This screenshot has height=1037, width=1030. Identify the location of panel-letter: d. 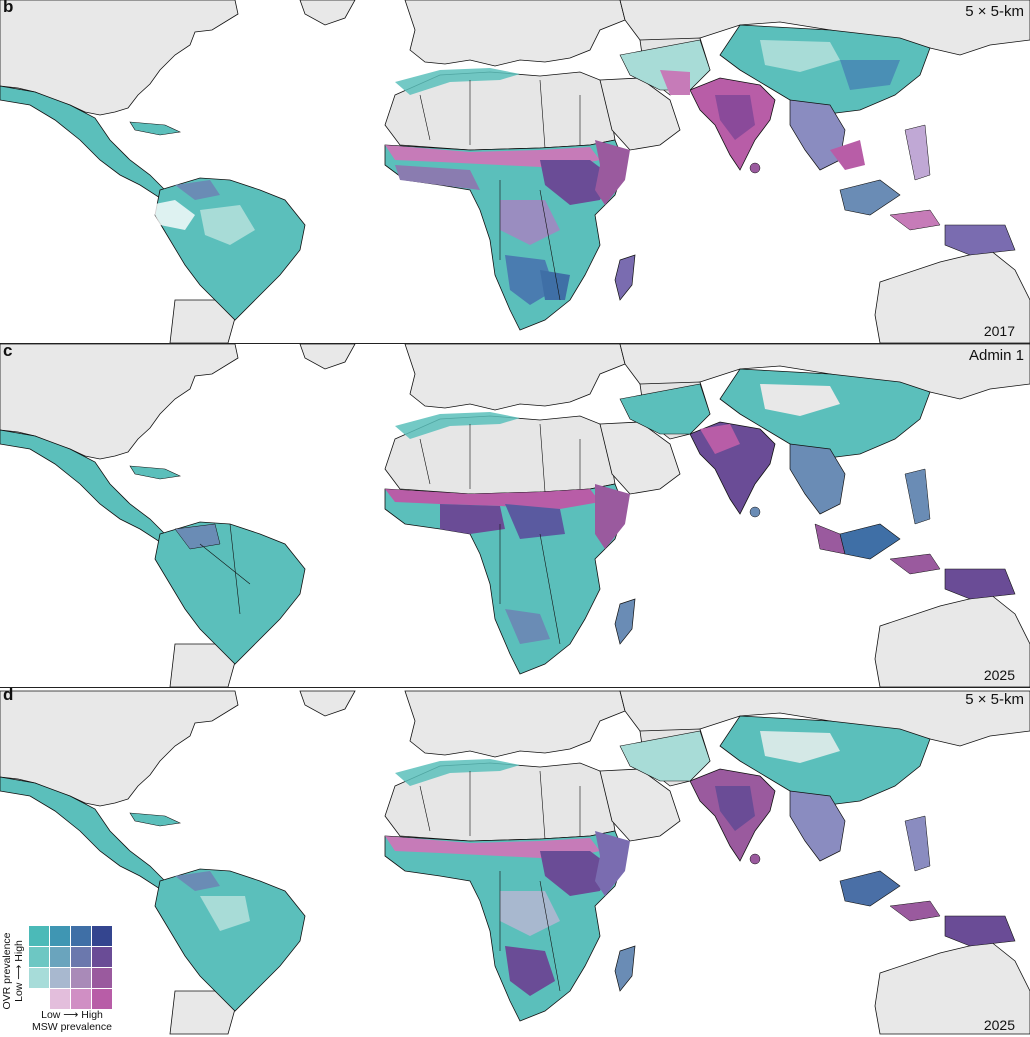
(8, 696).